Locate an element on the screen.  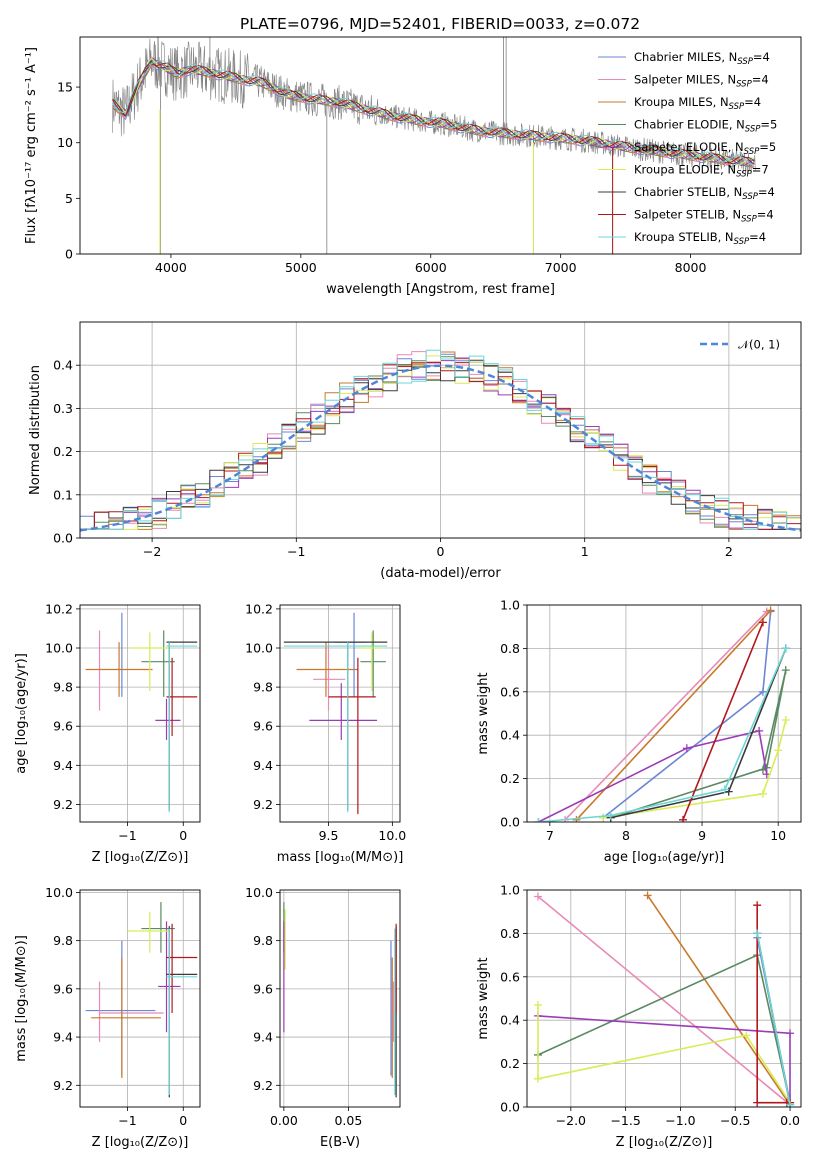
x-axis-label: mass [log₁₀(M/M⊙)] is located at coordinates (340, 857).